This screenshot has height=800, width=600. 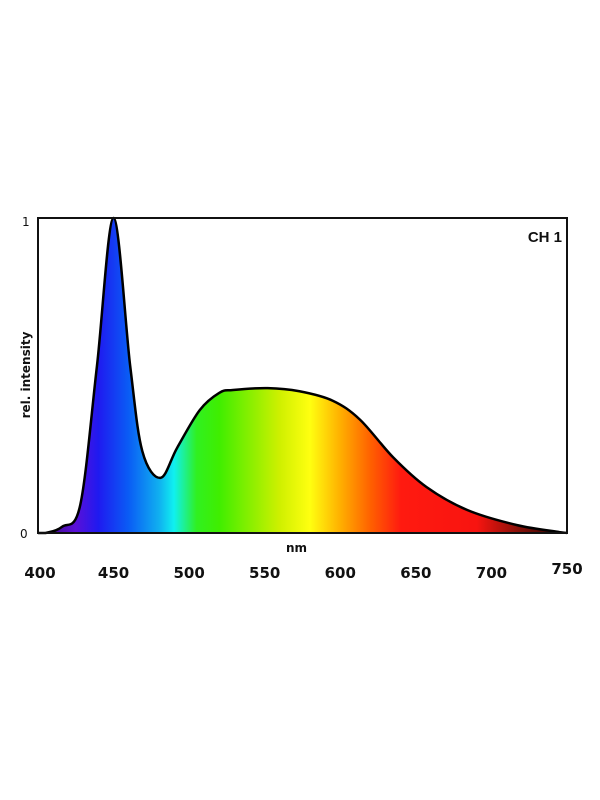 What do you see at coordinates (415, 573) in the screenshot?
I see `x-tick-label: 650` at bounding box center [415, 573].